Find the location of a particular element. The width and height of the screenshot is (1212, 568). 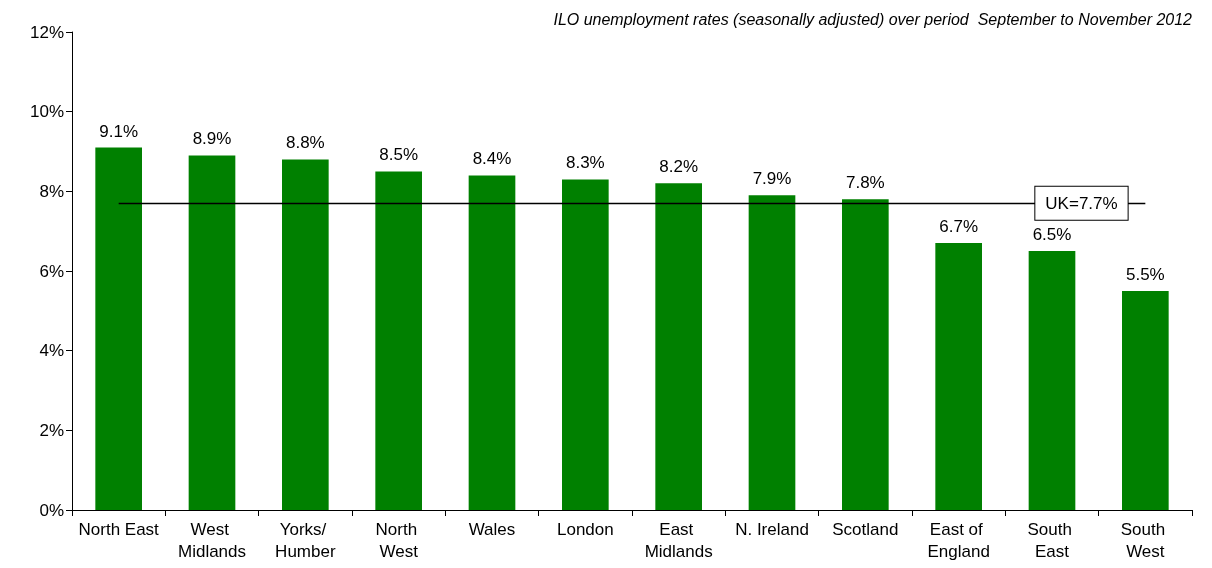

x-tick-label: Scotland is located at coordinates (865, 529).